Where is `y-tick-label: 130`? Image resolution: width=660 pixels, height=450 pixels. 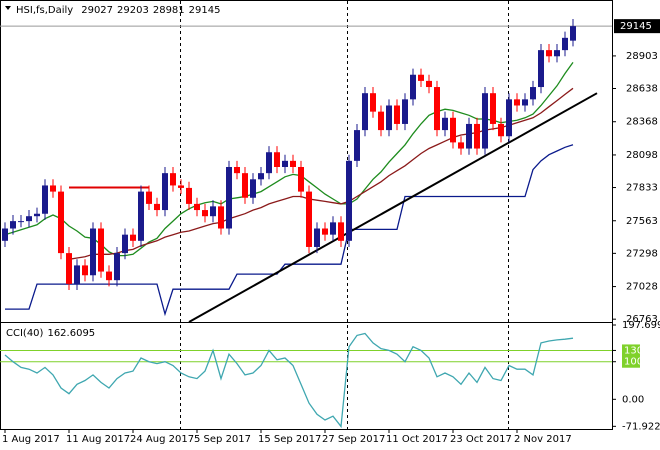
y-tick-label: 130 is located at coordinates (633, 350).